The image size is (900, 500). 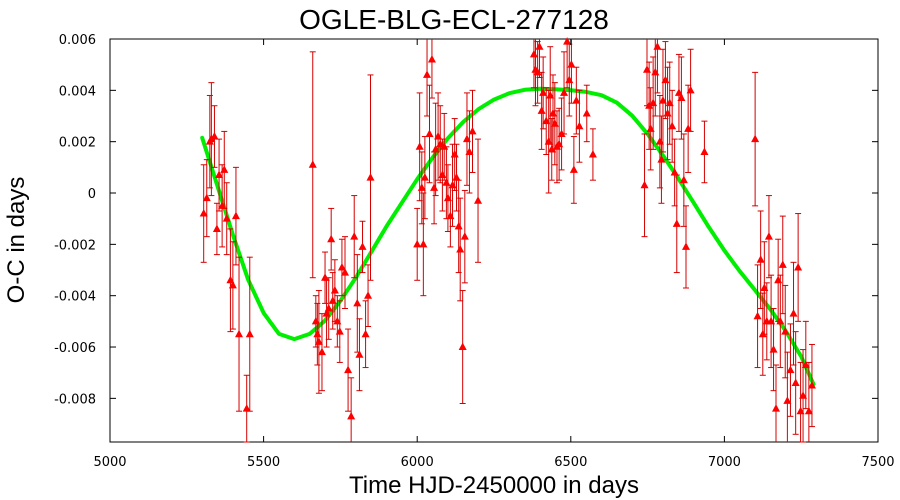 What do you see at coordinates (92, 194) in the screenshot?
I see `y-tick-label: 0` at bounding box center [92, 194].